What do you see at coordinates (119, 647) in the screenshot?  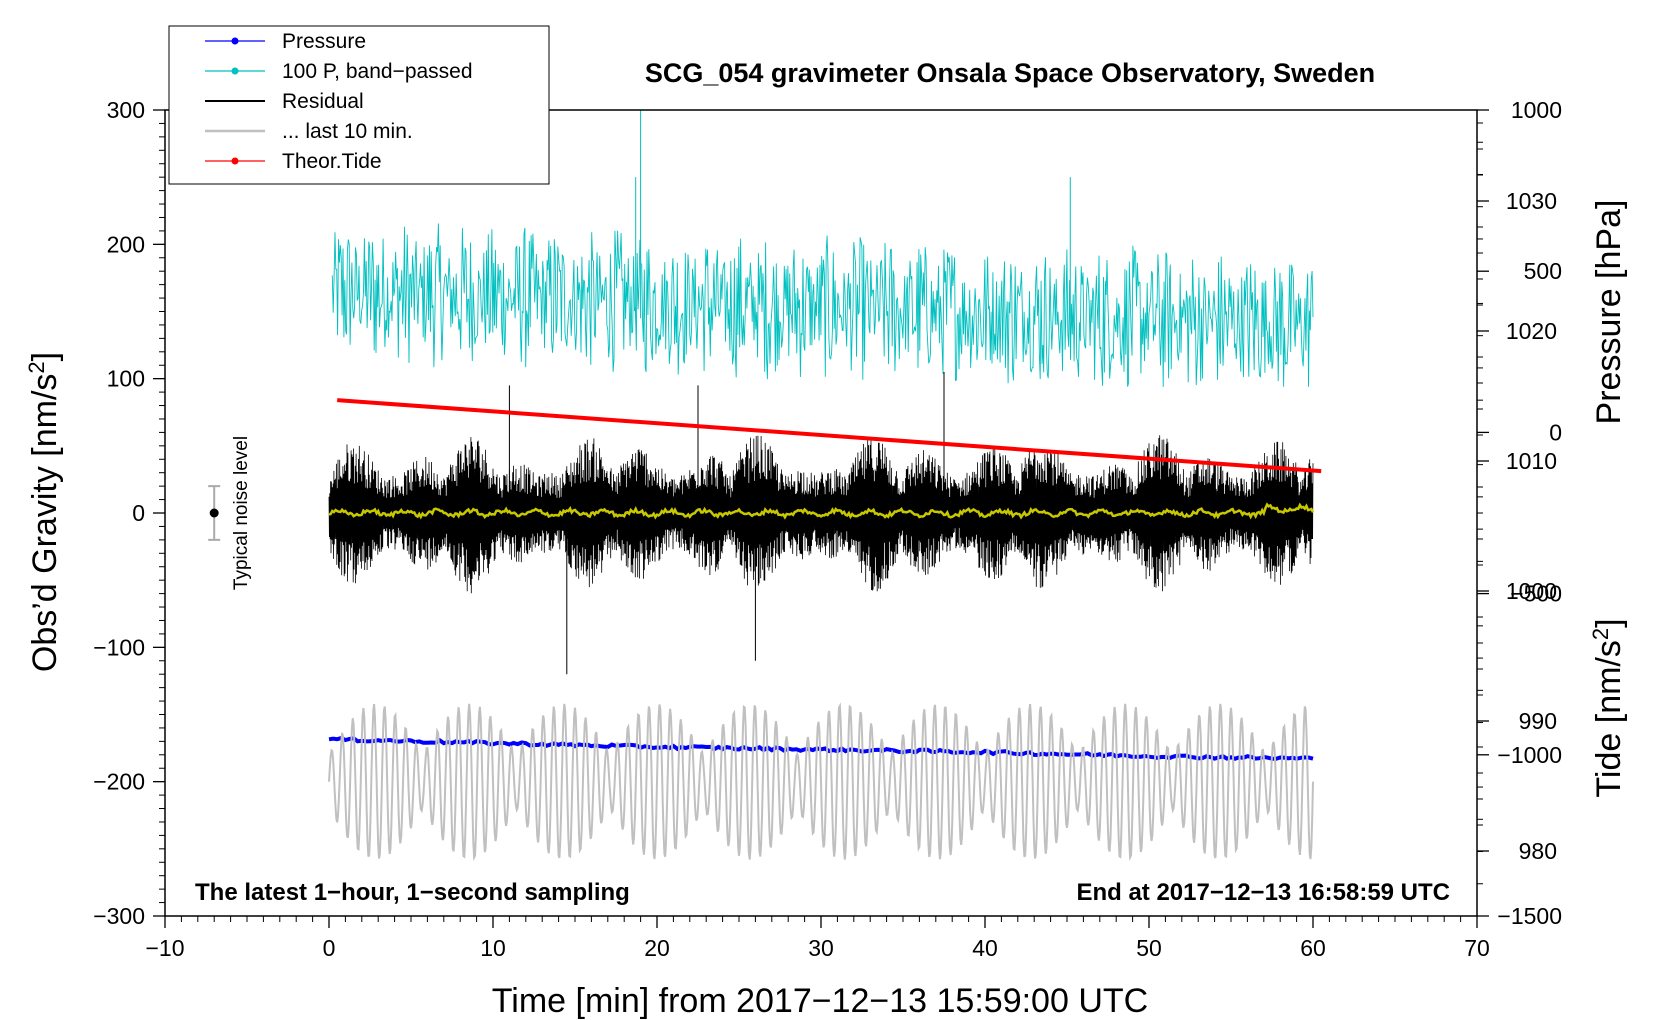 I see `y-tick-label: −100` at bounding box center [119, 647].